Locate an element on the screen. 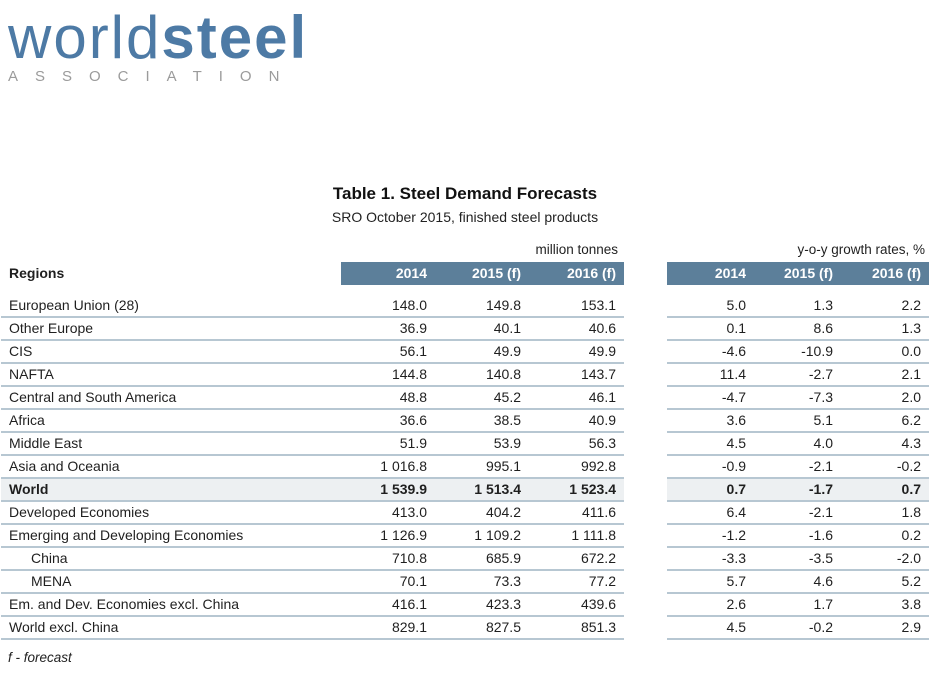 The height and width of the screenshot is (676, 930). million-tonnes-2015f-cell: 49.9 is located at coordinates (482, 352).